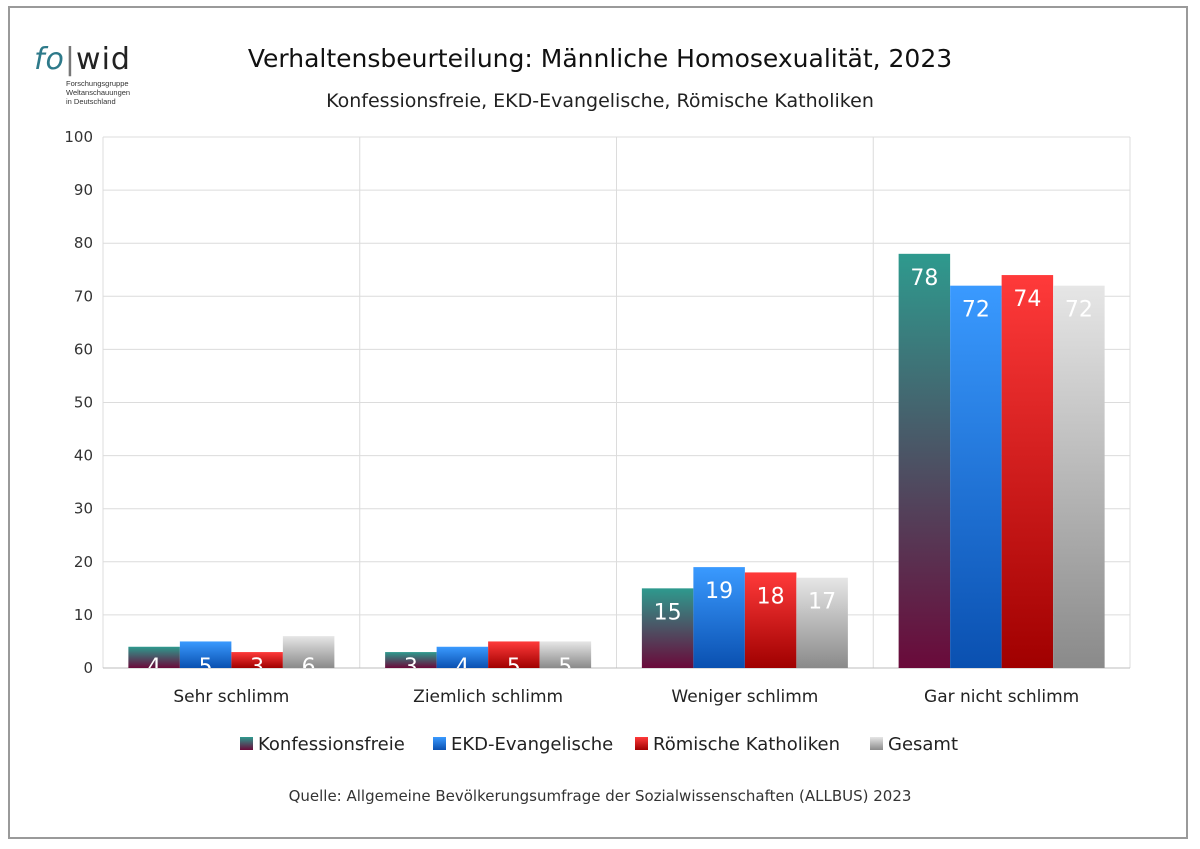 The width and height of the screenshot is (1200, 849). I want to click on data-label: 6, so click(309, 667).